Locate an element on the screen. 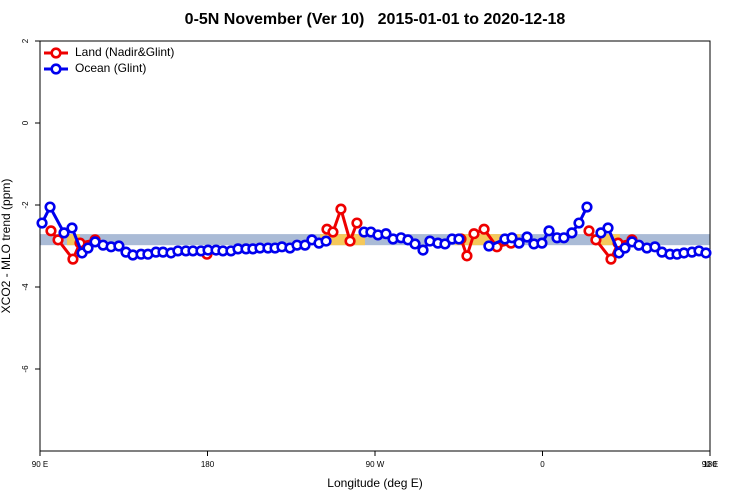  y-tick-label: -6 is located at coordinates (25, 369).